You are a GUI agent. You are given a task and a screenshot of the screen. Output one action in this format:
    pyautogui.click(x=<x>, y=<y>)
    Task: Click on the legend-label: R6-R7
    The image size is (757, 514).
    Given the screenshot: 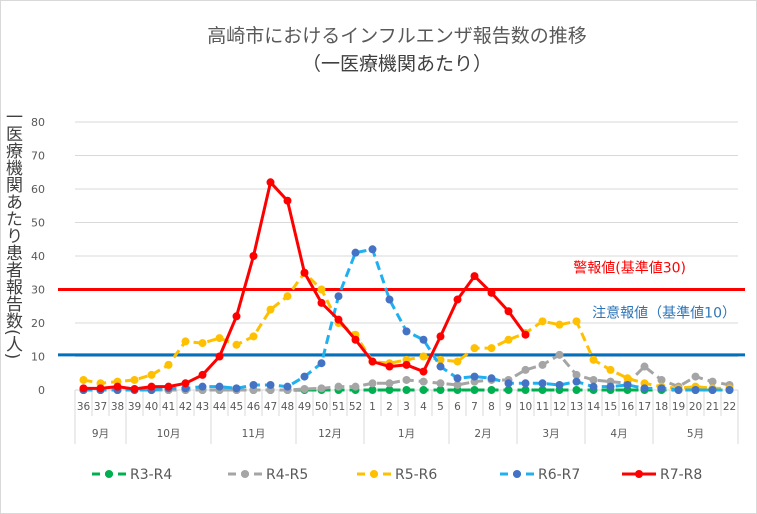 What is the action you would take?
    pyautogui.click(x=559, y=475)
    